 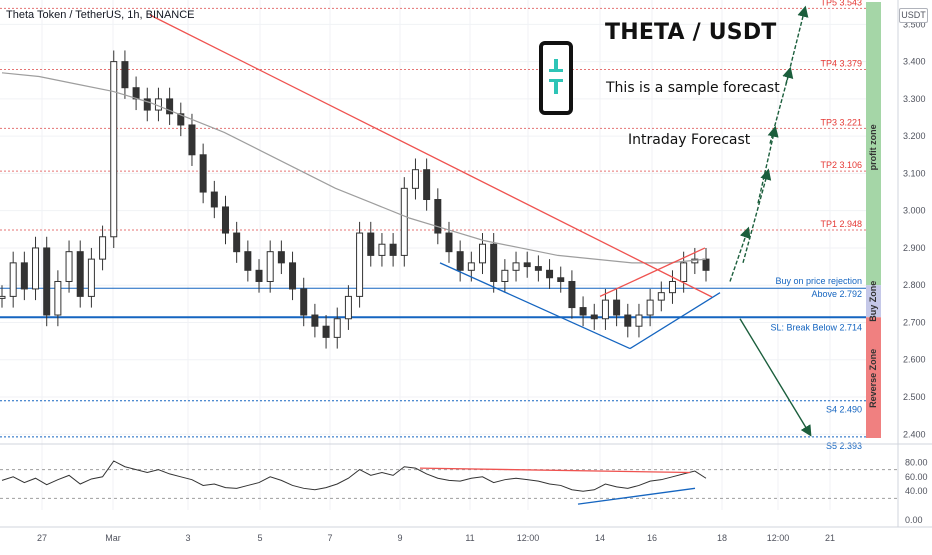 What do you see at coordinates (836, 294) in the screenshot?
I see `level-label: Above 2.792` at bounding box center [836, 294].